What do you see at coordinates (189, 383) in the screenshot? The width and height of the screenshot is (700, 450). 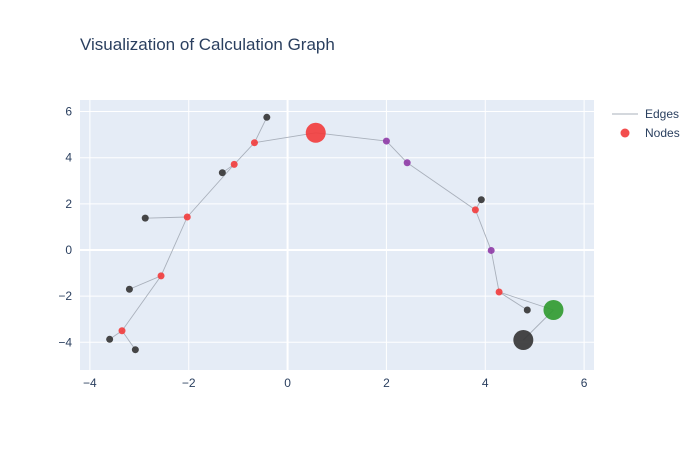 I see `x-tick-label: −2` at bounding box center [189, 383].